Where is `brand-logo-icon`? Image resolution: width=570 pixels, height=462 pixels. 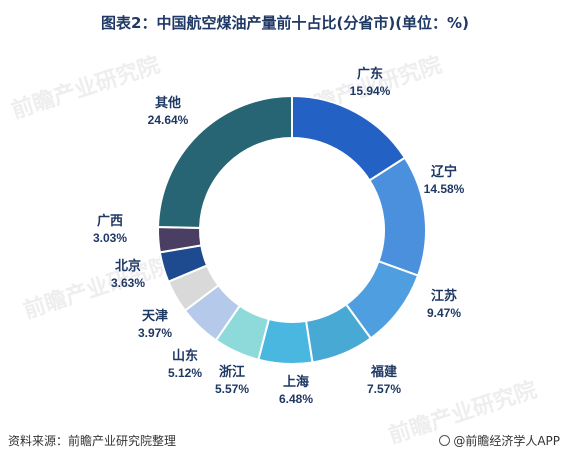 brand-logo-icon is located at coordinates (445, 440).